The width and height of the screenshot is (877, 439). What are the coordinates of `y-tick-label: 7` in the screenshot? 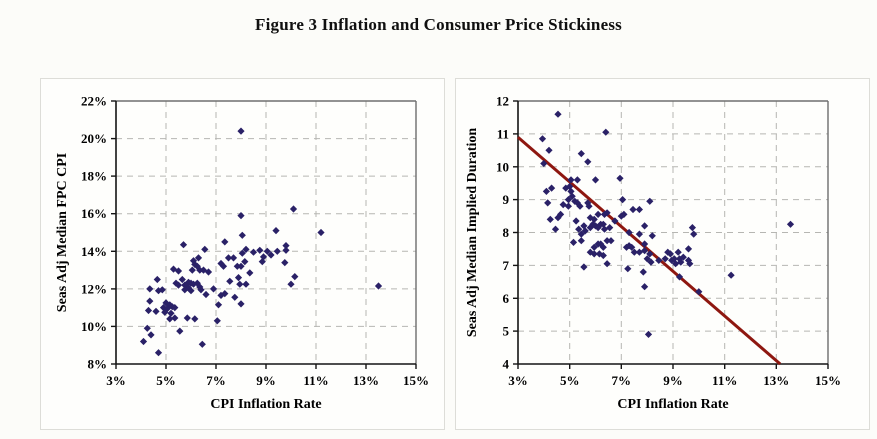 It's located at (506, 265).